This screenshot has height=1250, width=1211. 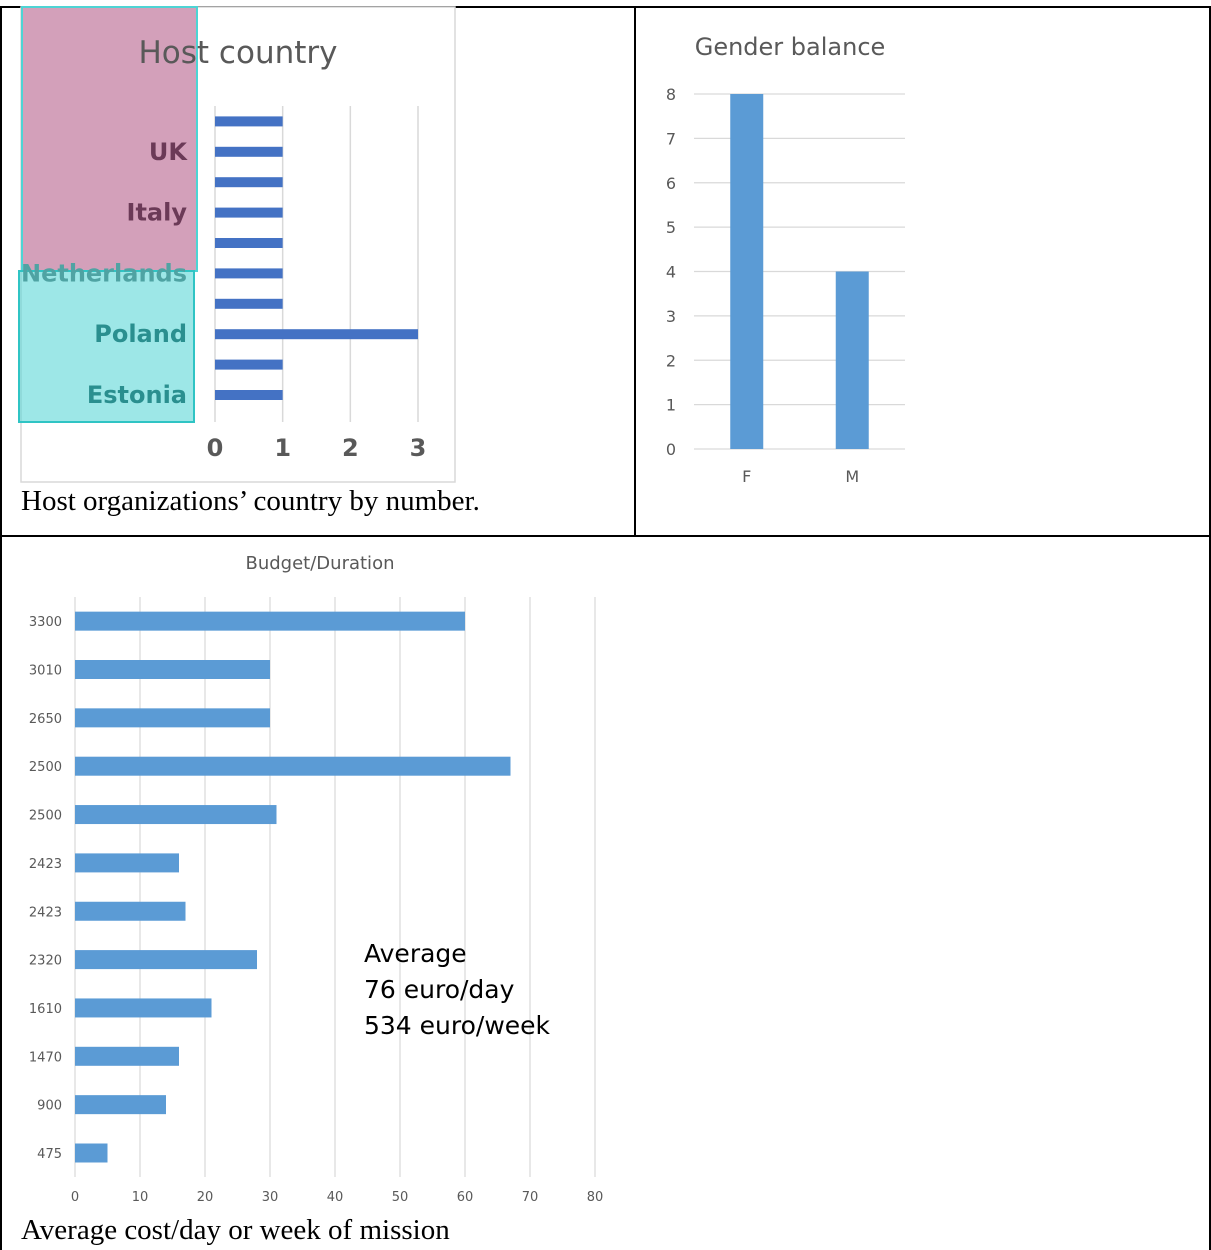 I want to click on host-category-label: Netherlands, so click(x=104, y=273).